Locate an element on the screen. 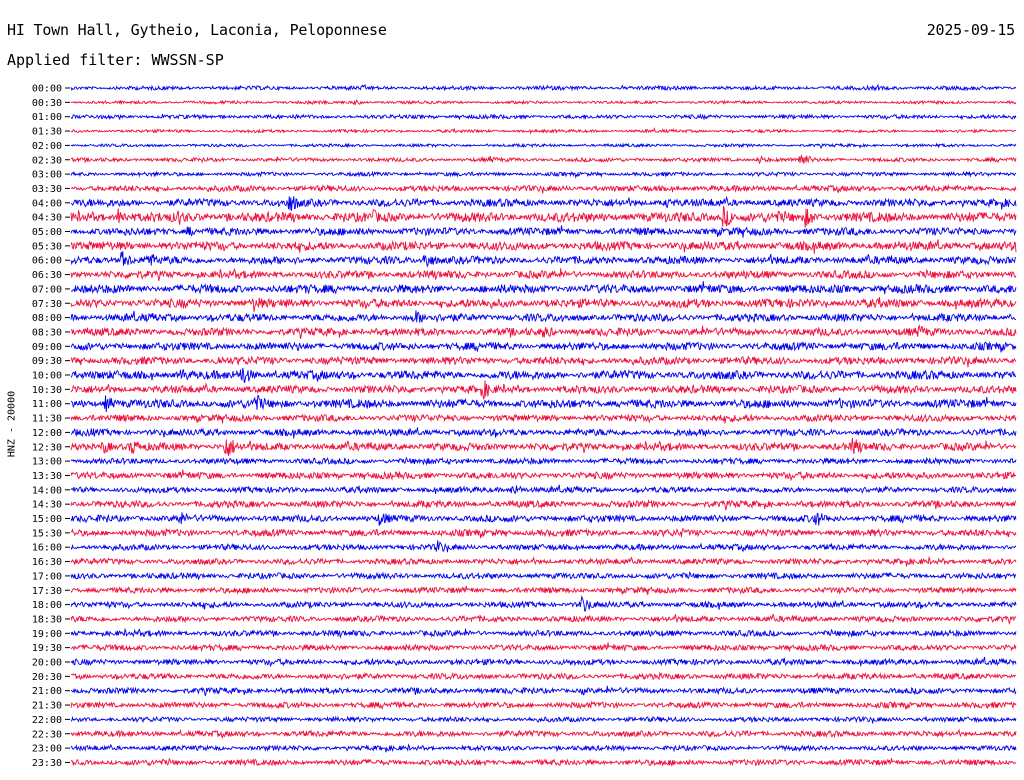  tick-label: 02:30 is located at coordinates (47, 160).